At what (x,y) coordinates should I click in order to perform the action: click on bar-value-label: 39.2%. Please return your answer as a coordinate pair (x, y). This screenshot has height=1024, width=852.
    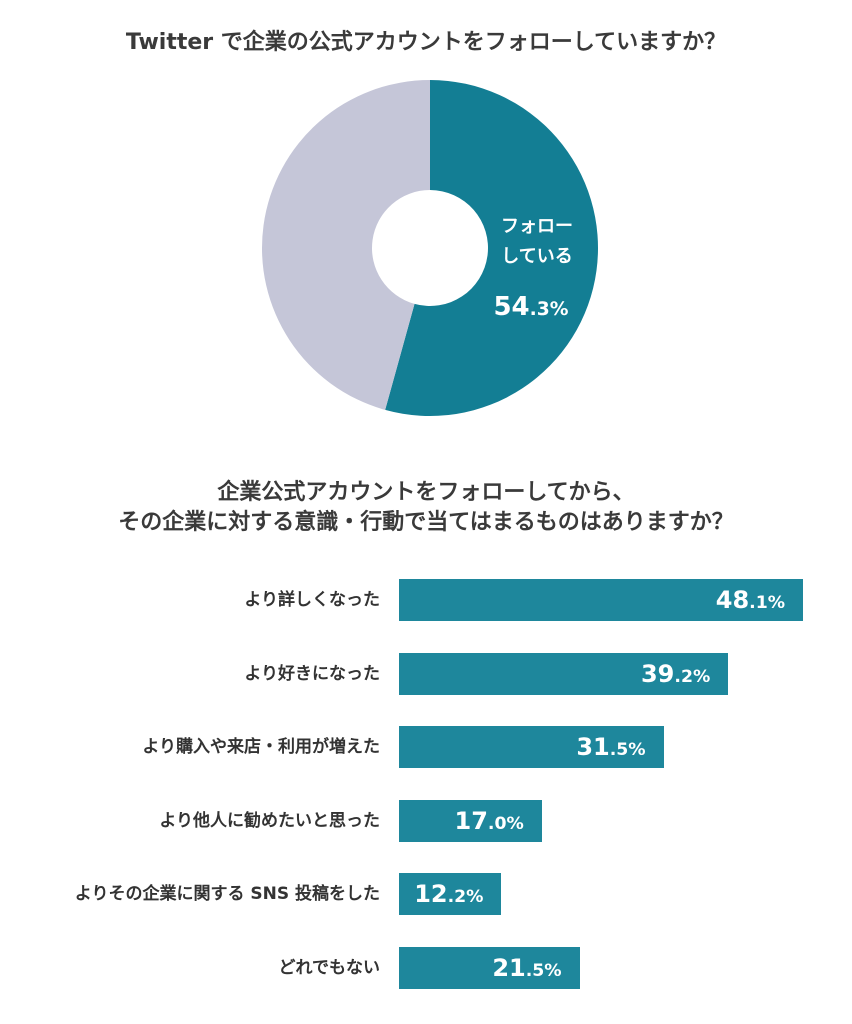
    Looking at the image, I should click on (675, 673).